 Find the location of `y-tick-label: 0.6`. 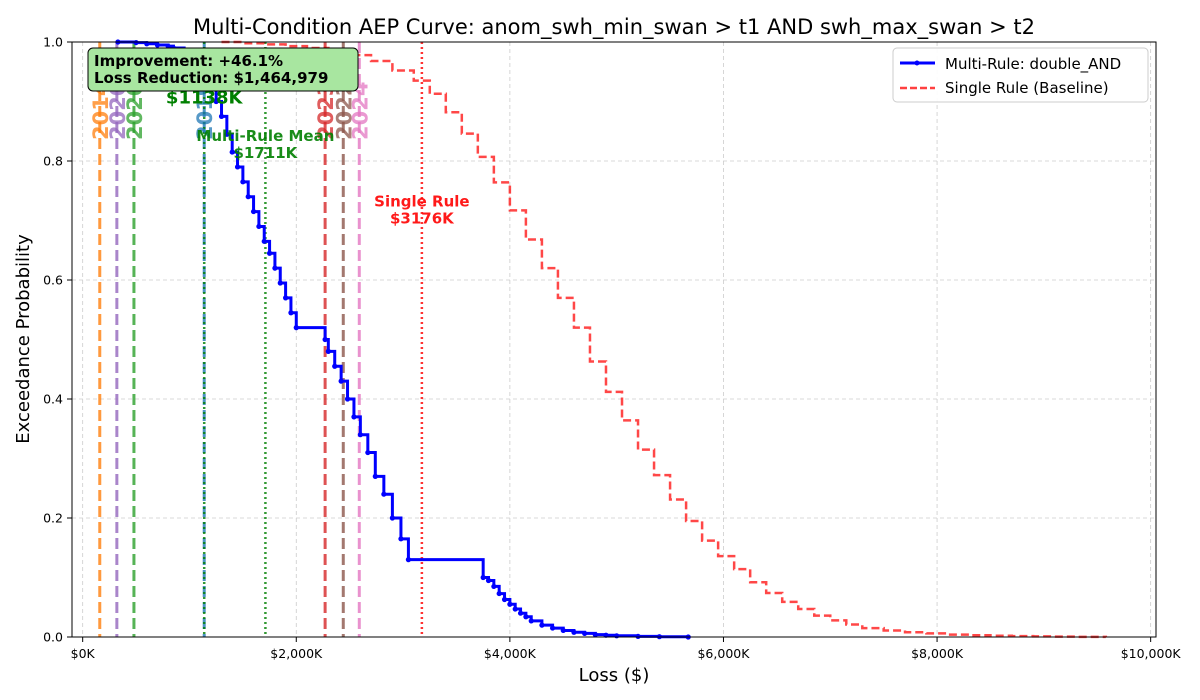

y-tick-label: 0.6 is located at coordinates (53, 280).